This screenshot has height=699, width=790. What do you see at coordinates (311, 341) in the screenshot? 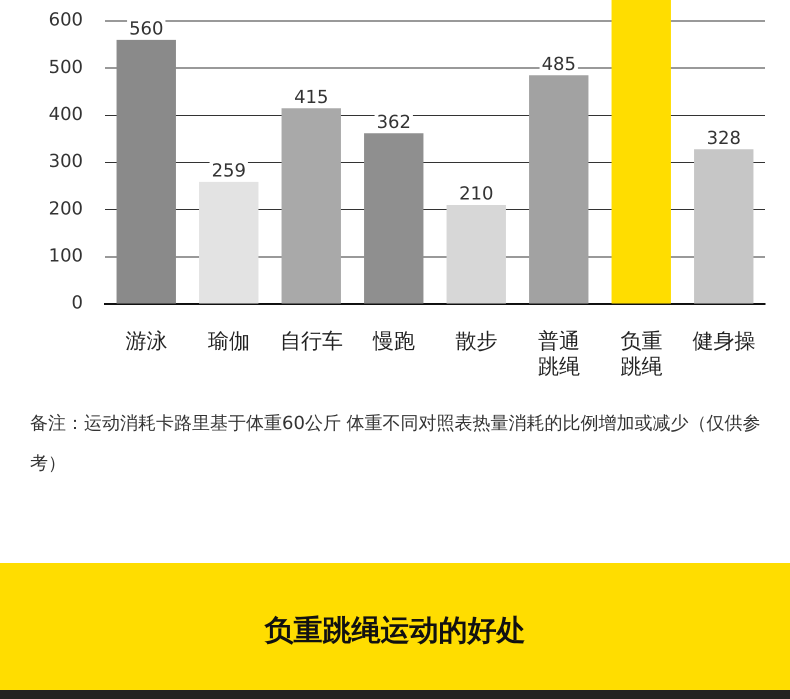
I see `x-tick-label: 自行车` at bounding box center [311, 341].